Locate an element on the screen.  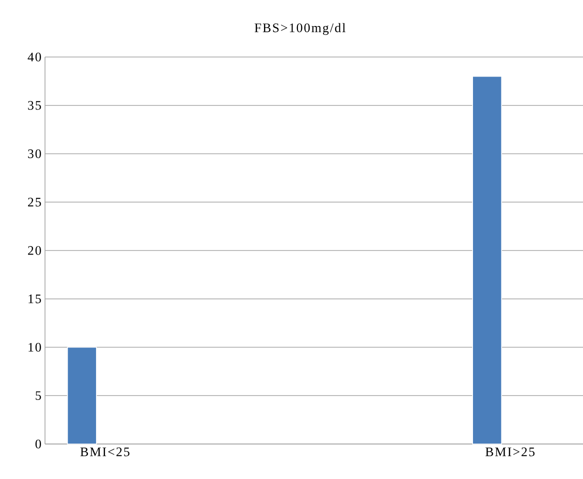
y-tick-label: 10 is located at coordinates (34, 347).